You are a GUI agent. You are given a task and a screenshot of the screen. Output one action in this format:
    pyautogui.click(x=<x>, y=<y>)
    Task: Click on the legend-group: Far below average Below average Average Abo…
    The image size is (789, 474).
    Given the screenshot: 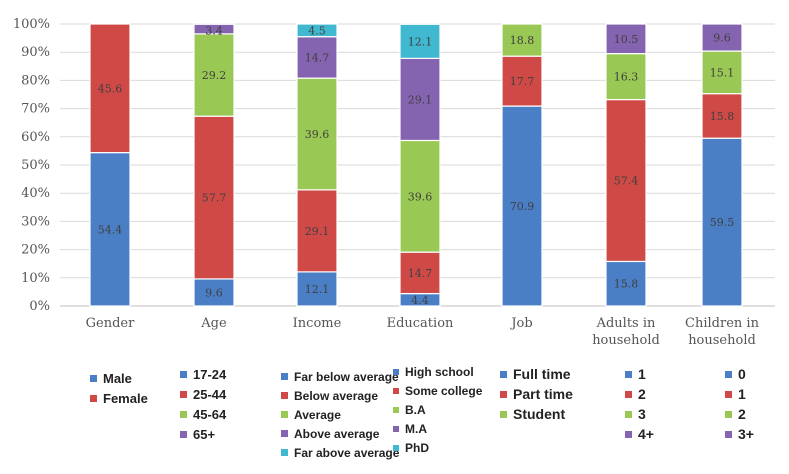 What is the action you would take?
    pyautogui.click(x=340, y=414)
    